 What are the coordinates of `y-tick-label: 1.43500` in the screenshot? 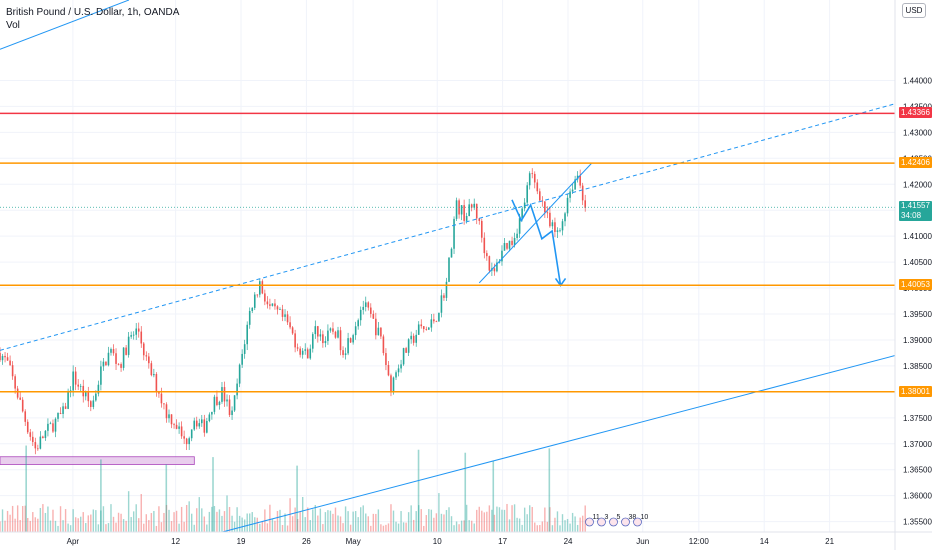 It's located at (917, 106).